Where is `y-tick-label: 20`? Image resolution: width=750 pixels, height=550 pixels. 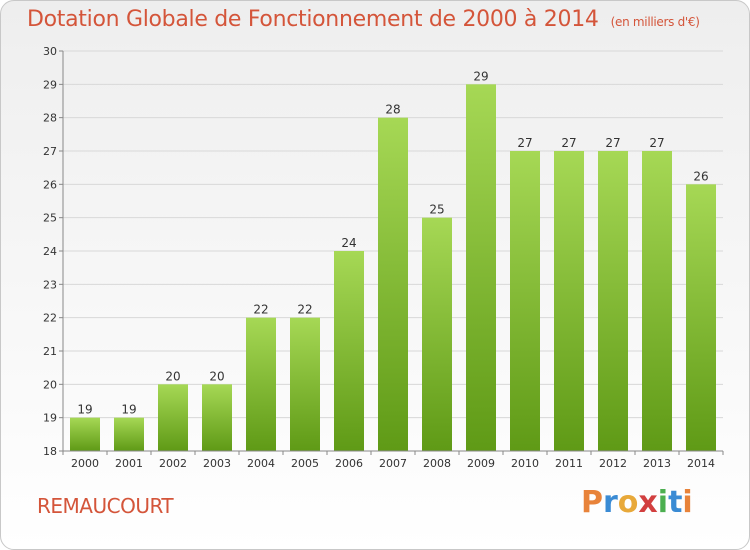 y-tick-label: 20 is located at coordinates (50, 384).